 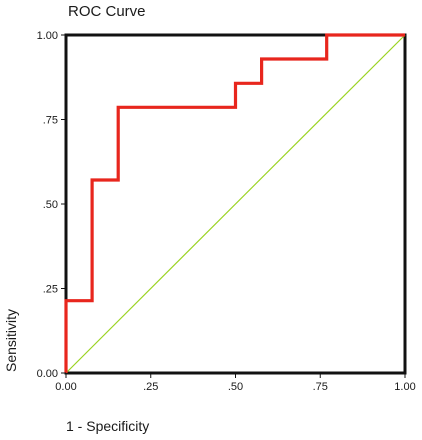 What do you see at coordinates (107, 11) in the screenshot?
I see `chart-title: ROC Curve` at bounding box center [107, 11].